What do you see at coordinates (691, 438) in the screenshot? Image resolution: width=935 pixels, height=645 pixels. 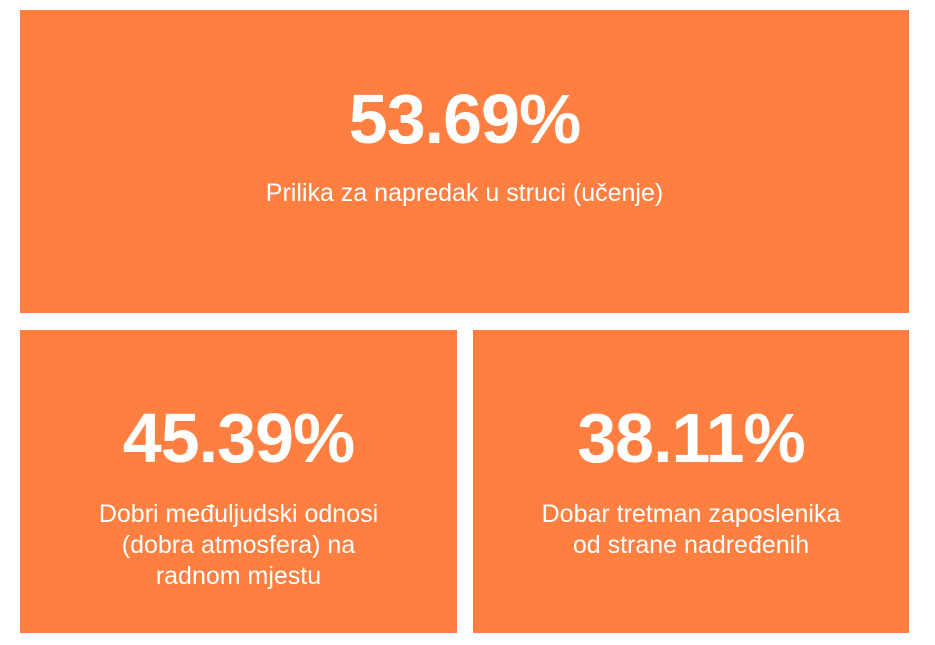 I see `stat-value: 38.11%` at bounding box center [691, 438].